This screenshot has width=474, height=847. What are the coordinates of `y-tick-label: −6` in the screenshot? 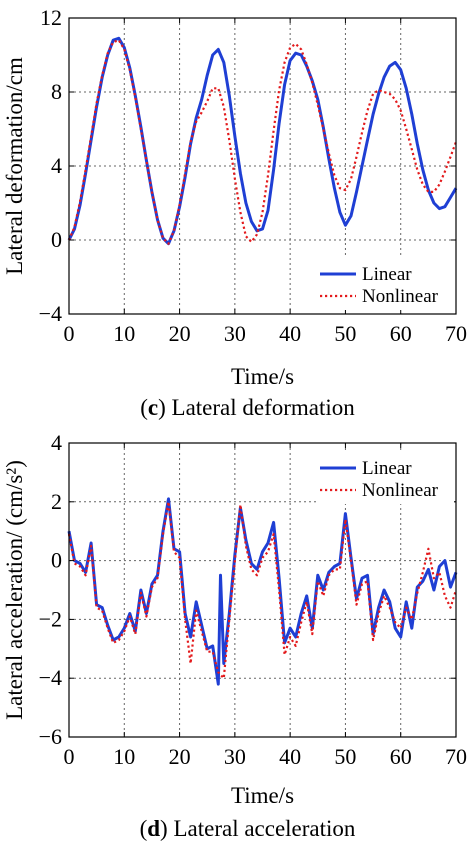 It's located at (50, 736).